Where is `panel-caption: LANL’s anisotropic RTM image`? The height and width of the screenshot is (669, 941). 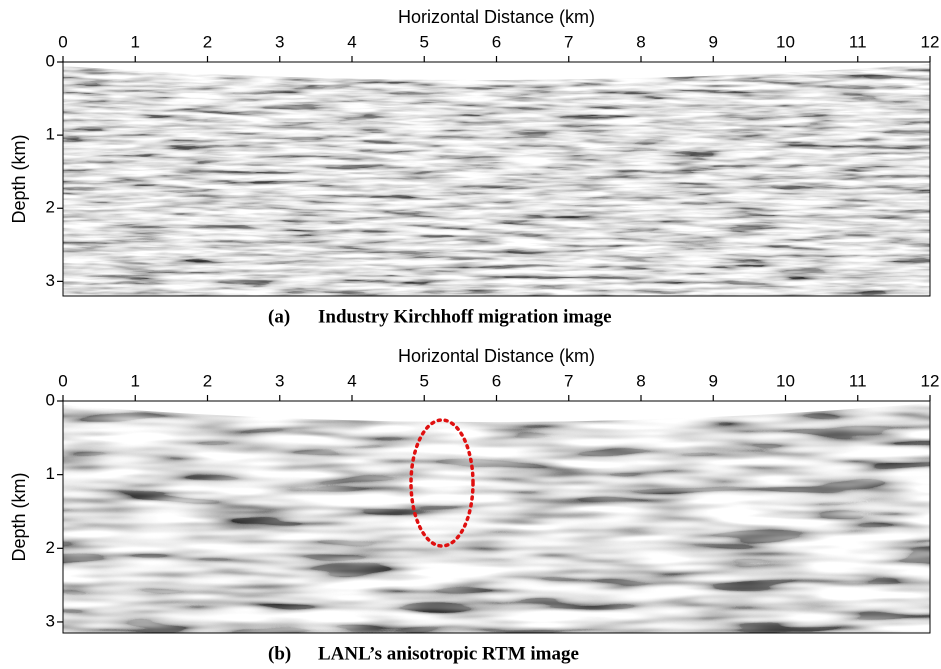
panel-caption: LANL’s anisotropic RTM image is located at coordinates (448, 653).